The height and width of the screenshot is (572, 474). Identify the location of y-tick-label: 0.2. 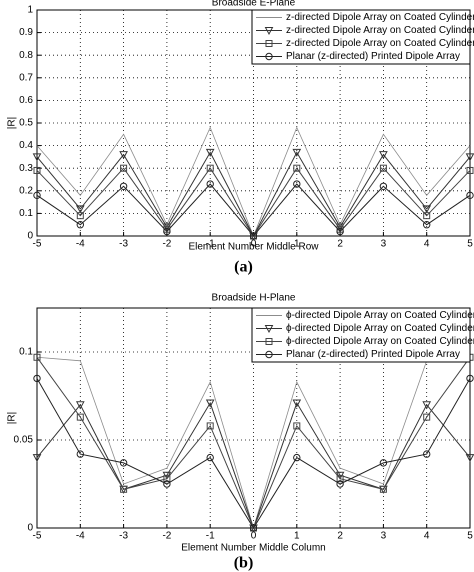
(26, 190).